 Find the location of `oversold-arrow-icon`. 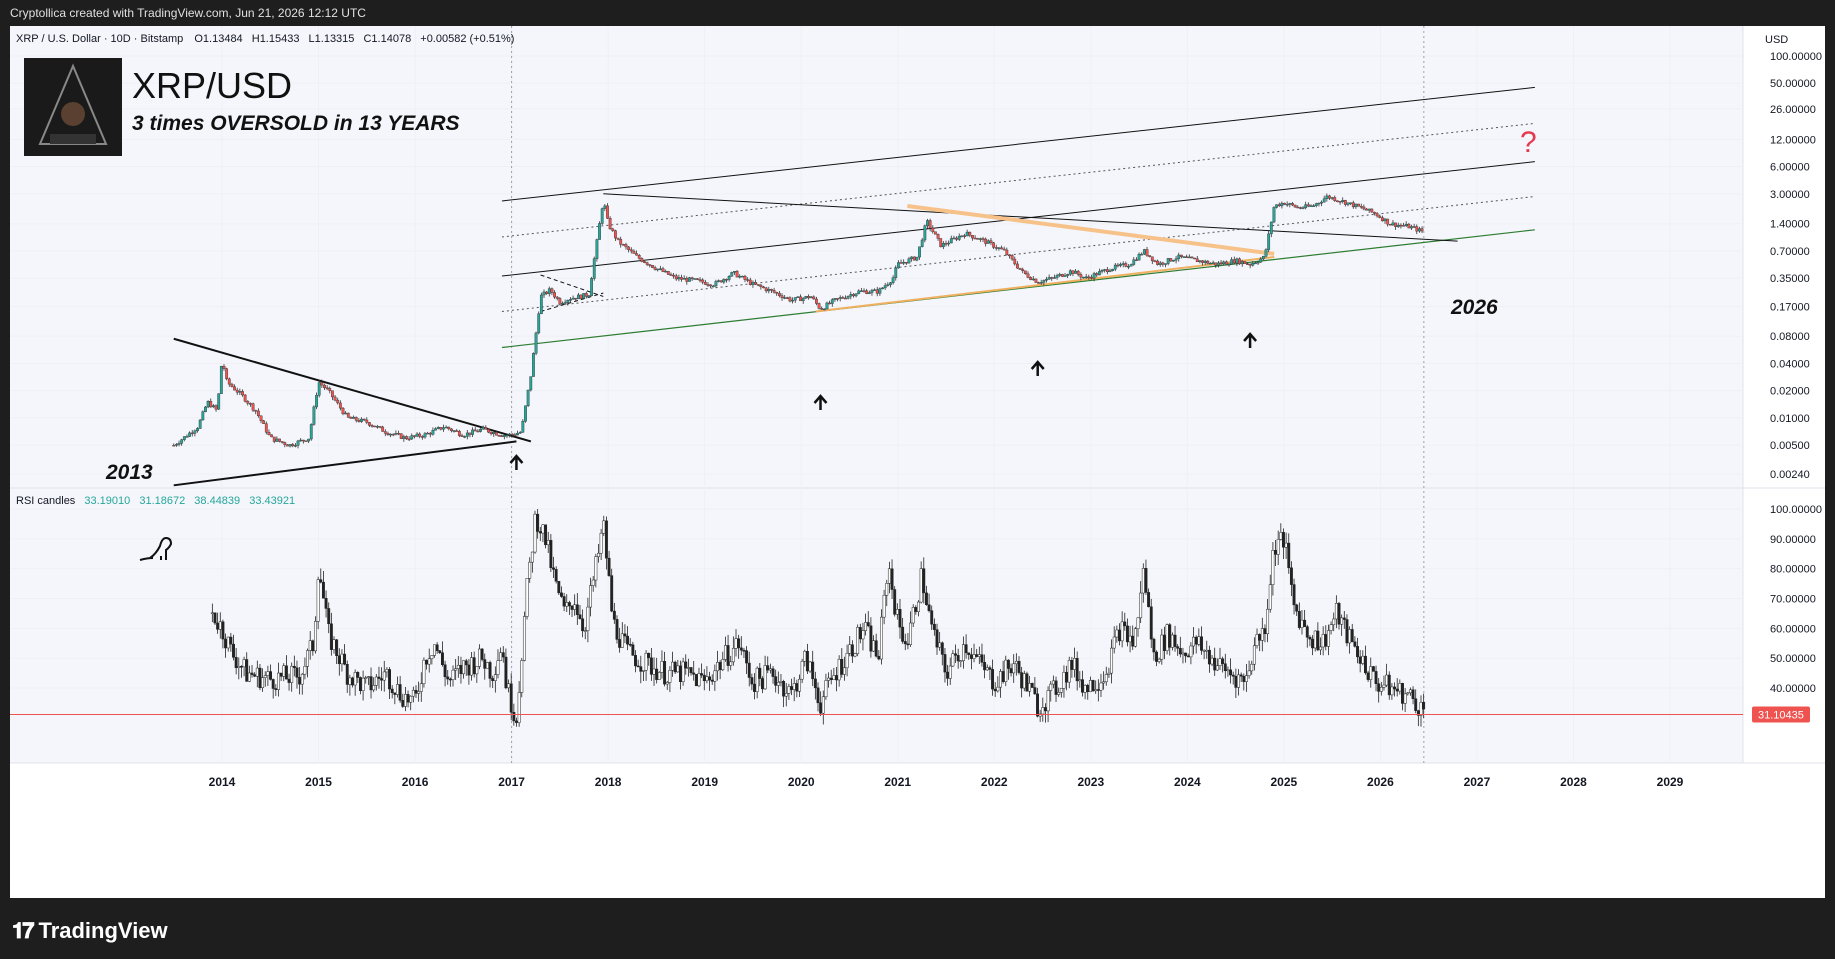

oversold-arrow-icon is located at coordinates (516, 462).